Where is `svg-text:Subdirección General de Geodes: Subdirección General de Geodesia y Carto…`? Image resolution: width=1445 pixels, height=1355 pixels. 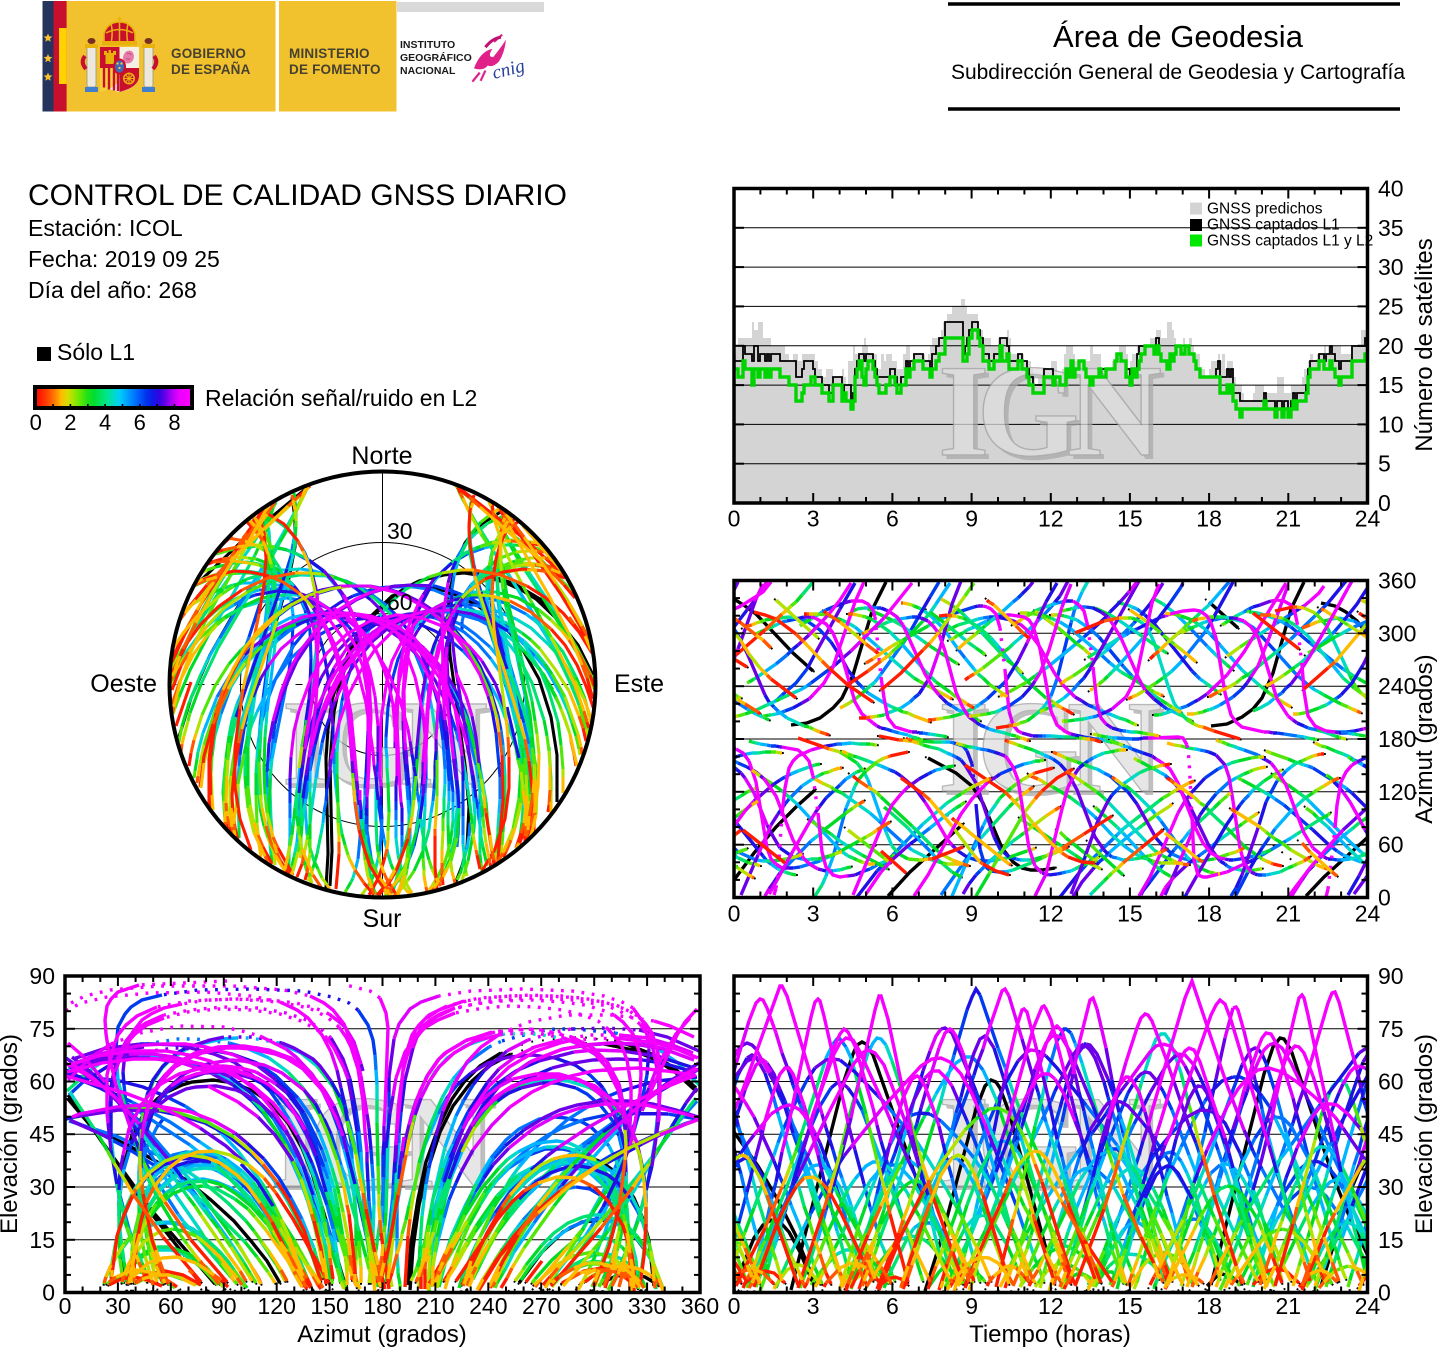
svg-text:Subdirección General de Geodes: Subdirección General de Geodesia y Carto… is located at coordinates (1178, 72).